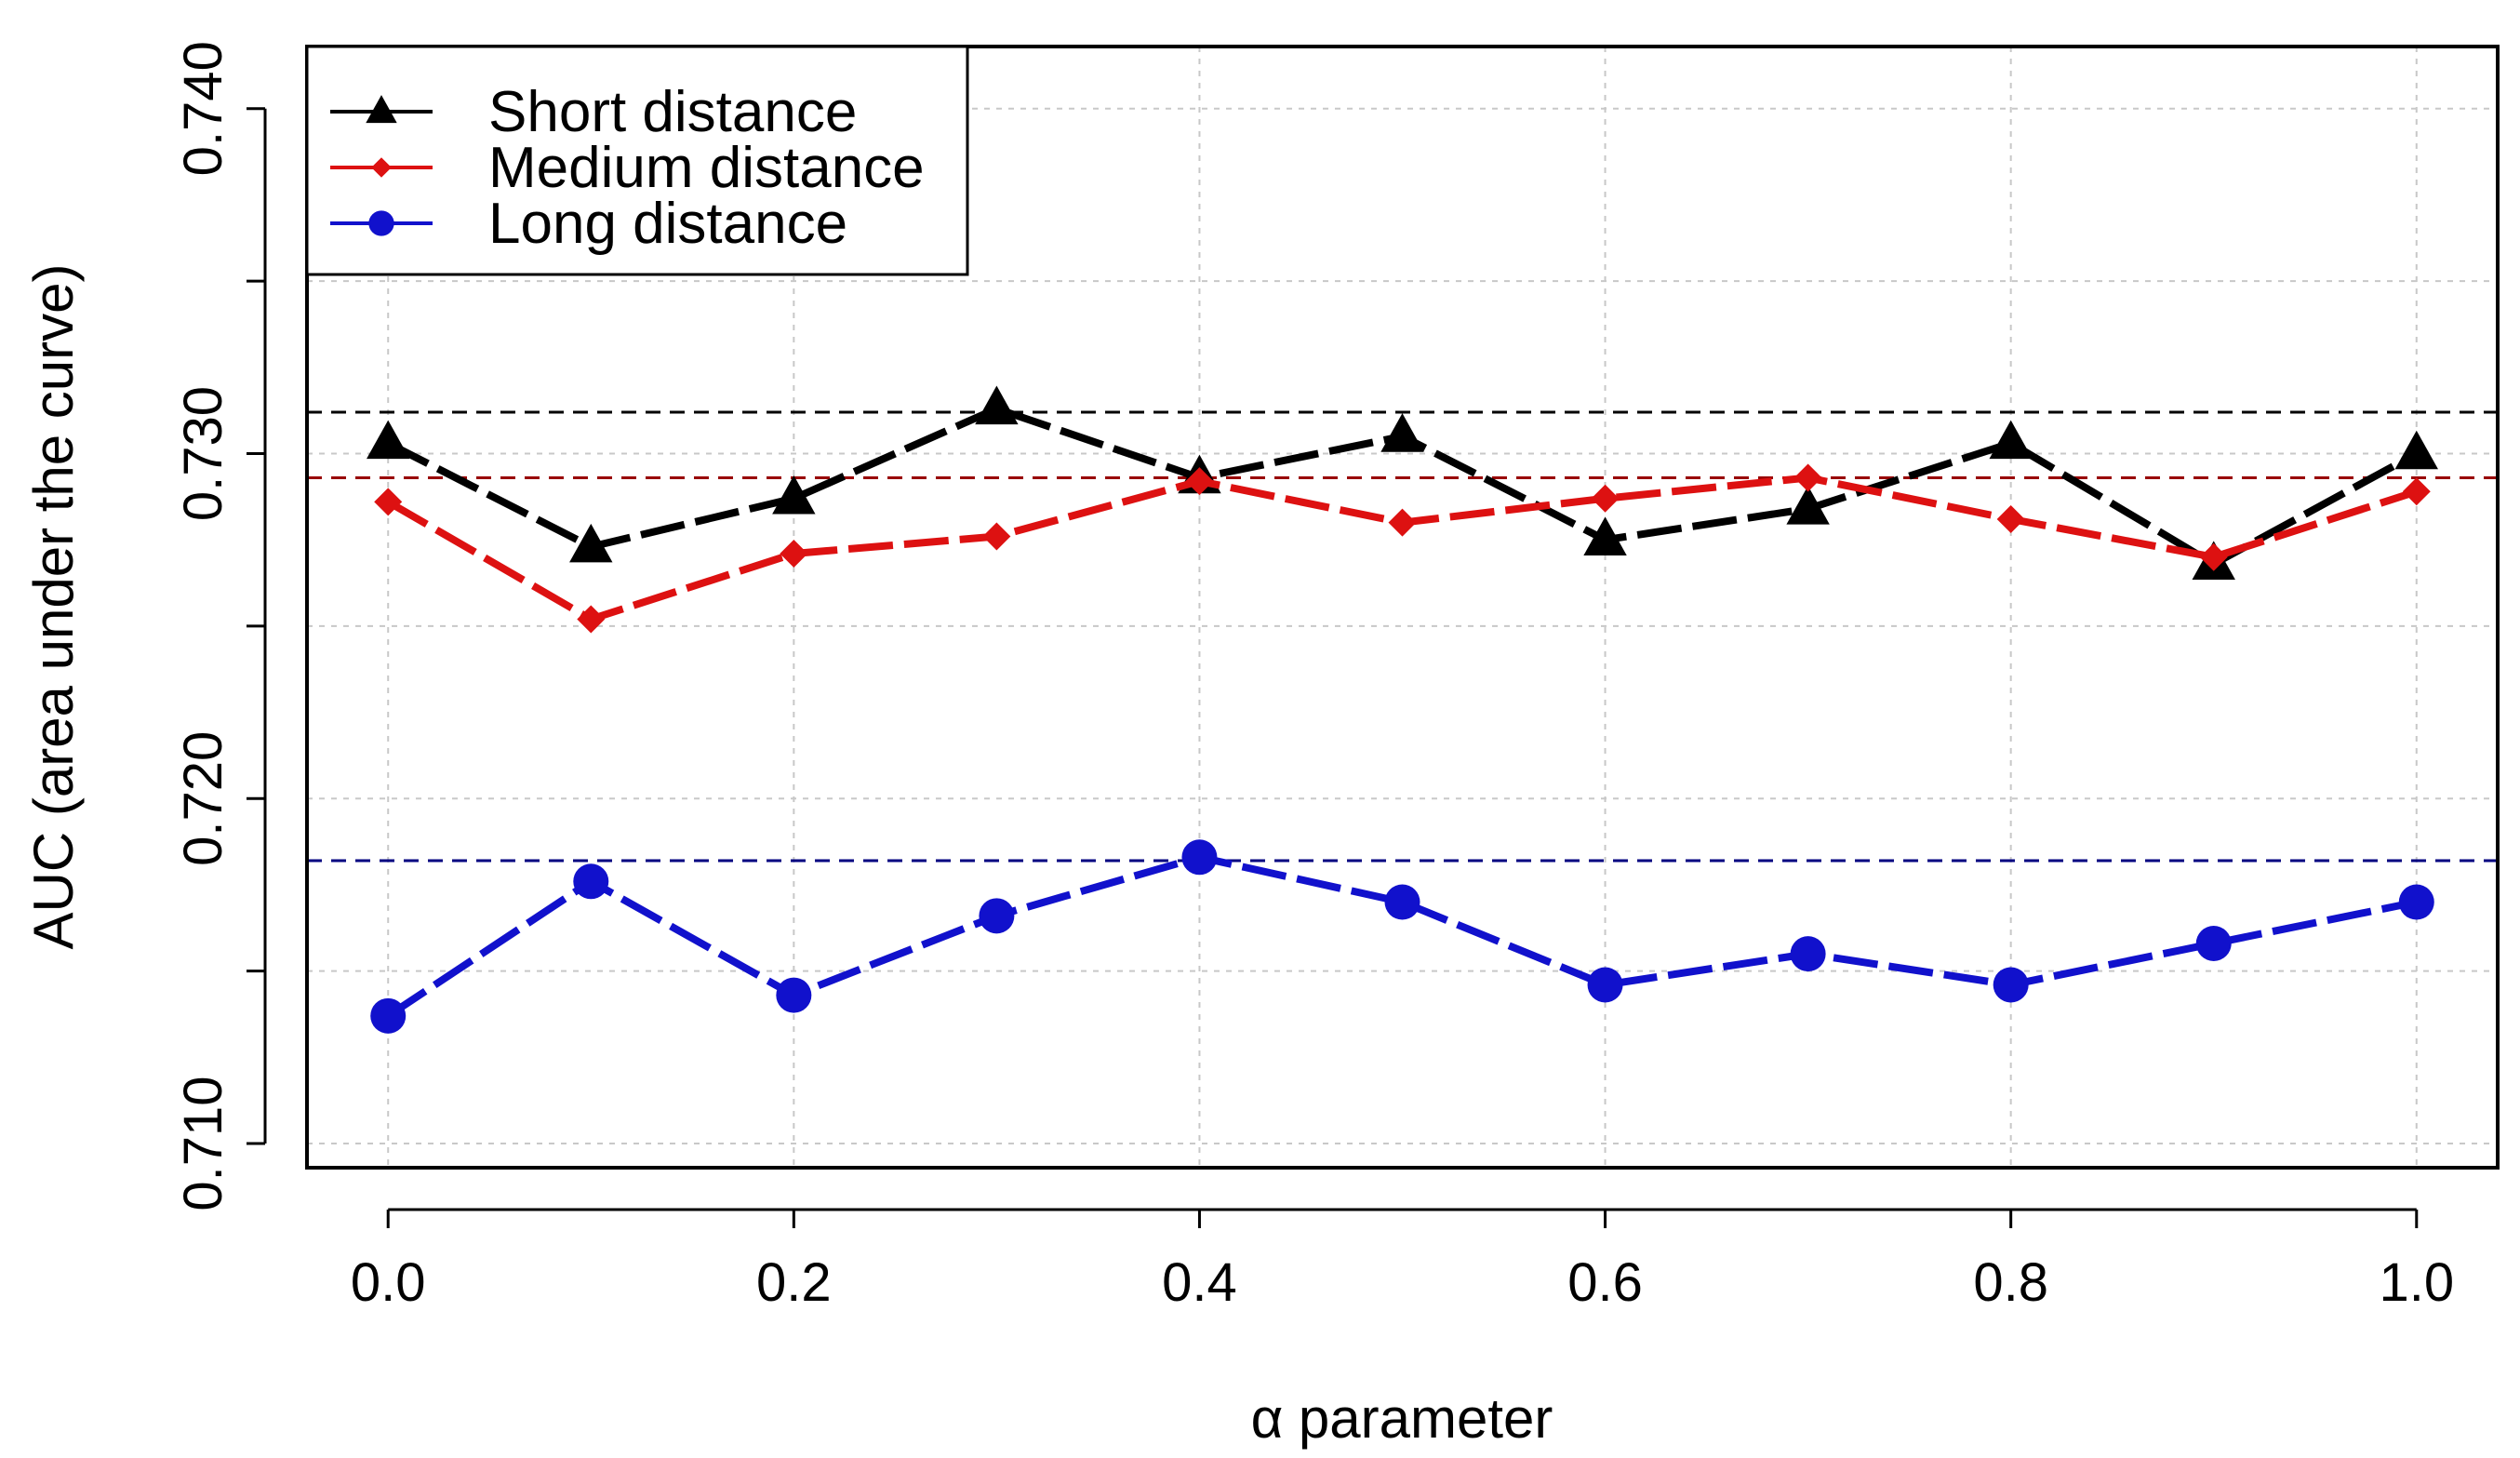 The width and height of the screenshot is (2520, 1458). I want to click on x-tick-label: 0.6, so click(1605, 1283).